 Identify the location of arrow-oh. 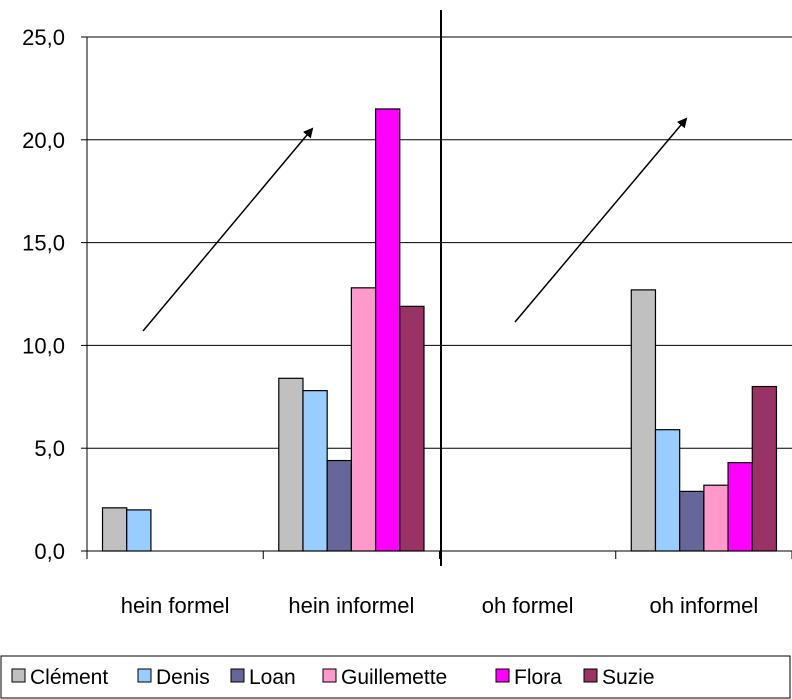
(601, 220).